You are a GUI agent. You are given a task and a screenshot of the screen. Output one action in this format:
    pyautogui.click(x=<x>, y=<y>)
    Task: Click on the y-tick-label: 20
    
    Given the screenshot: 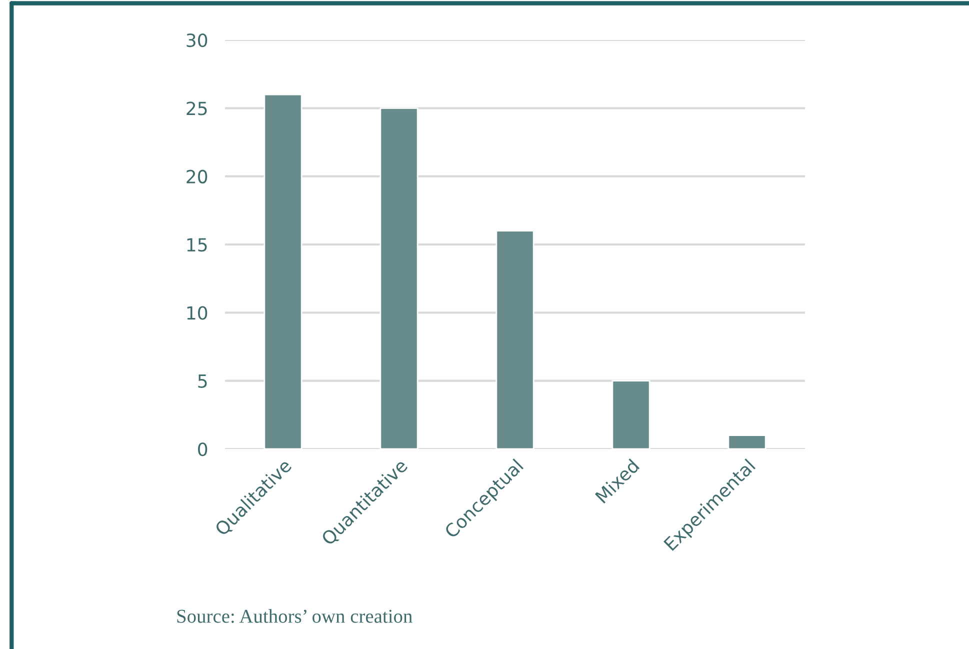 What is the action you would take?
    pyautogui.click(x=197, y=177)
    